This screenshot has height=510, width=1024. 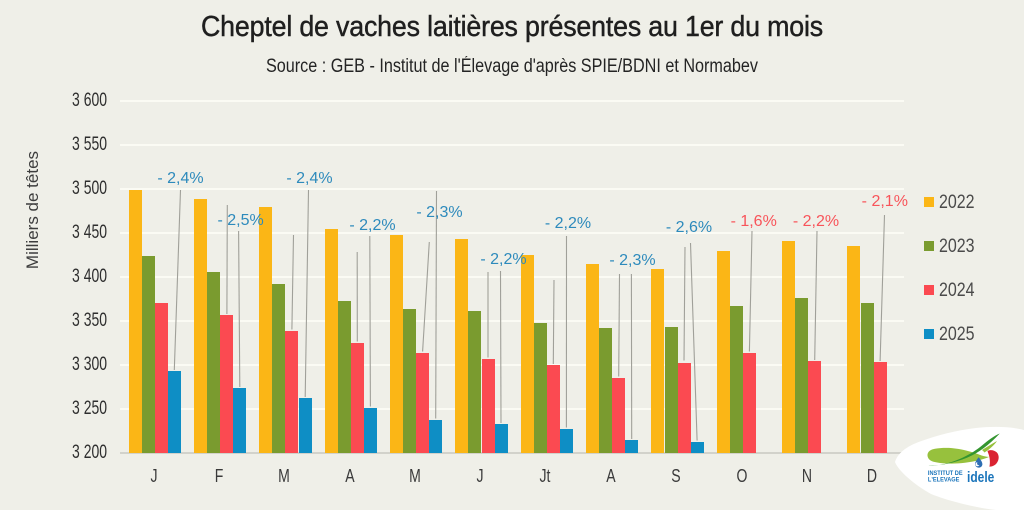 What do you see at coordinates (981, 477) in the screenshot?
I see `svg-text: idele` at bounding box center [981, 477].